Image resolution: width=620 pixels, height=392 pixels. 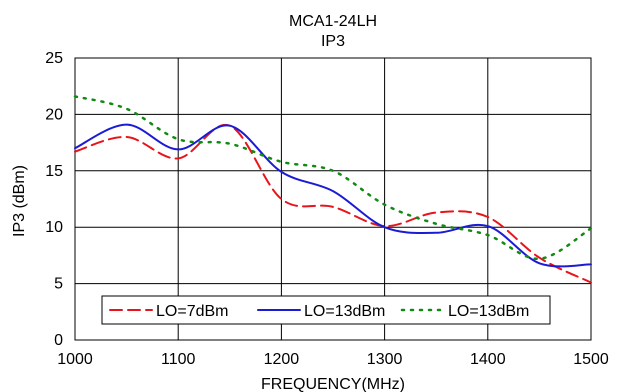 I want to click on x-axis-label: FREQUENCY(MHz), so click(x=333, y=384).